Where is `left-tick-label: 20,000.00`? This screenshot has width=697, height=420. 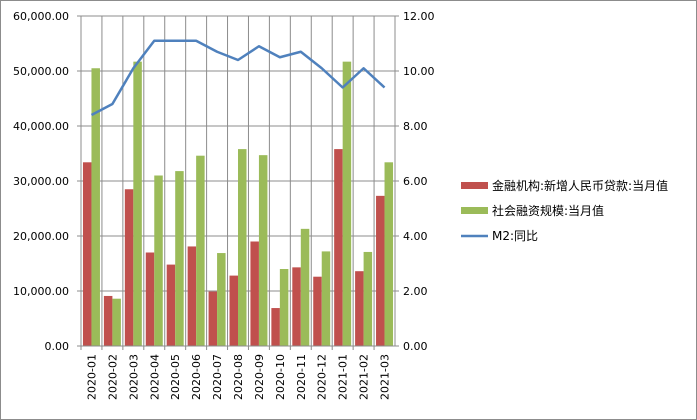 left-tick-label: 20,000.00 is located at coordinates (41, 236).